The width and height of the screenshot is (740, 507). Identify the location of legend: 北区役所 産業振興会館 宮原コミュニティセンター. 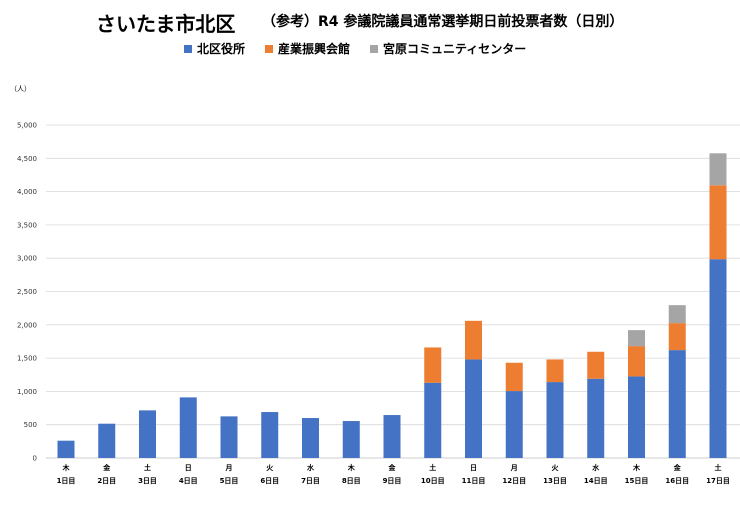
(355, 48).